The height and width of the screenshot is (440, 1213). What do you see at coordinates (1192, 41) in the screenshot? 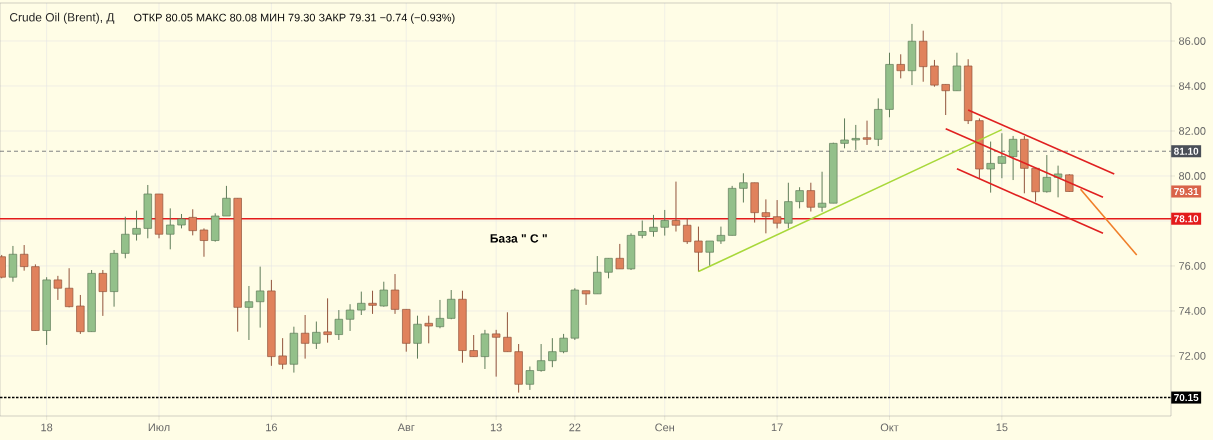
I see `y-tick-label: 86.00` at bounding box center [1192, 41].